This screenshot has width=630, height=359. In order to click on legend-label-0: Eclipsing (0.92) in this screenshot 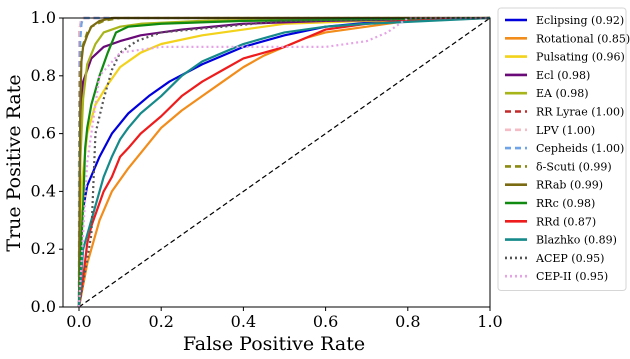, I will do `click(580, 20)`.